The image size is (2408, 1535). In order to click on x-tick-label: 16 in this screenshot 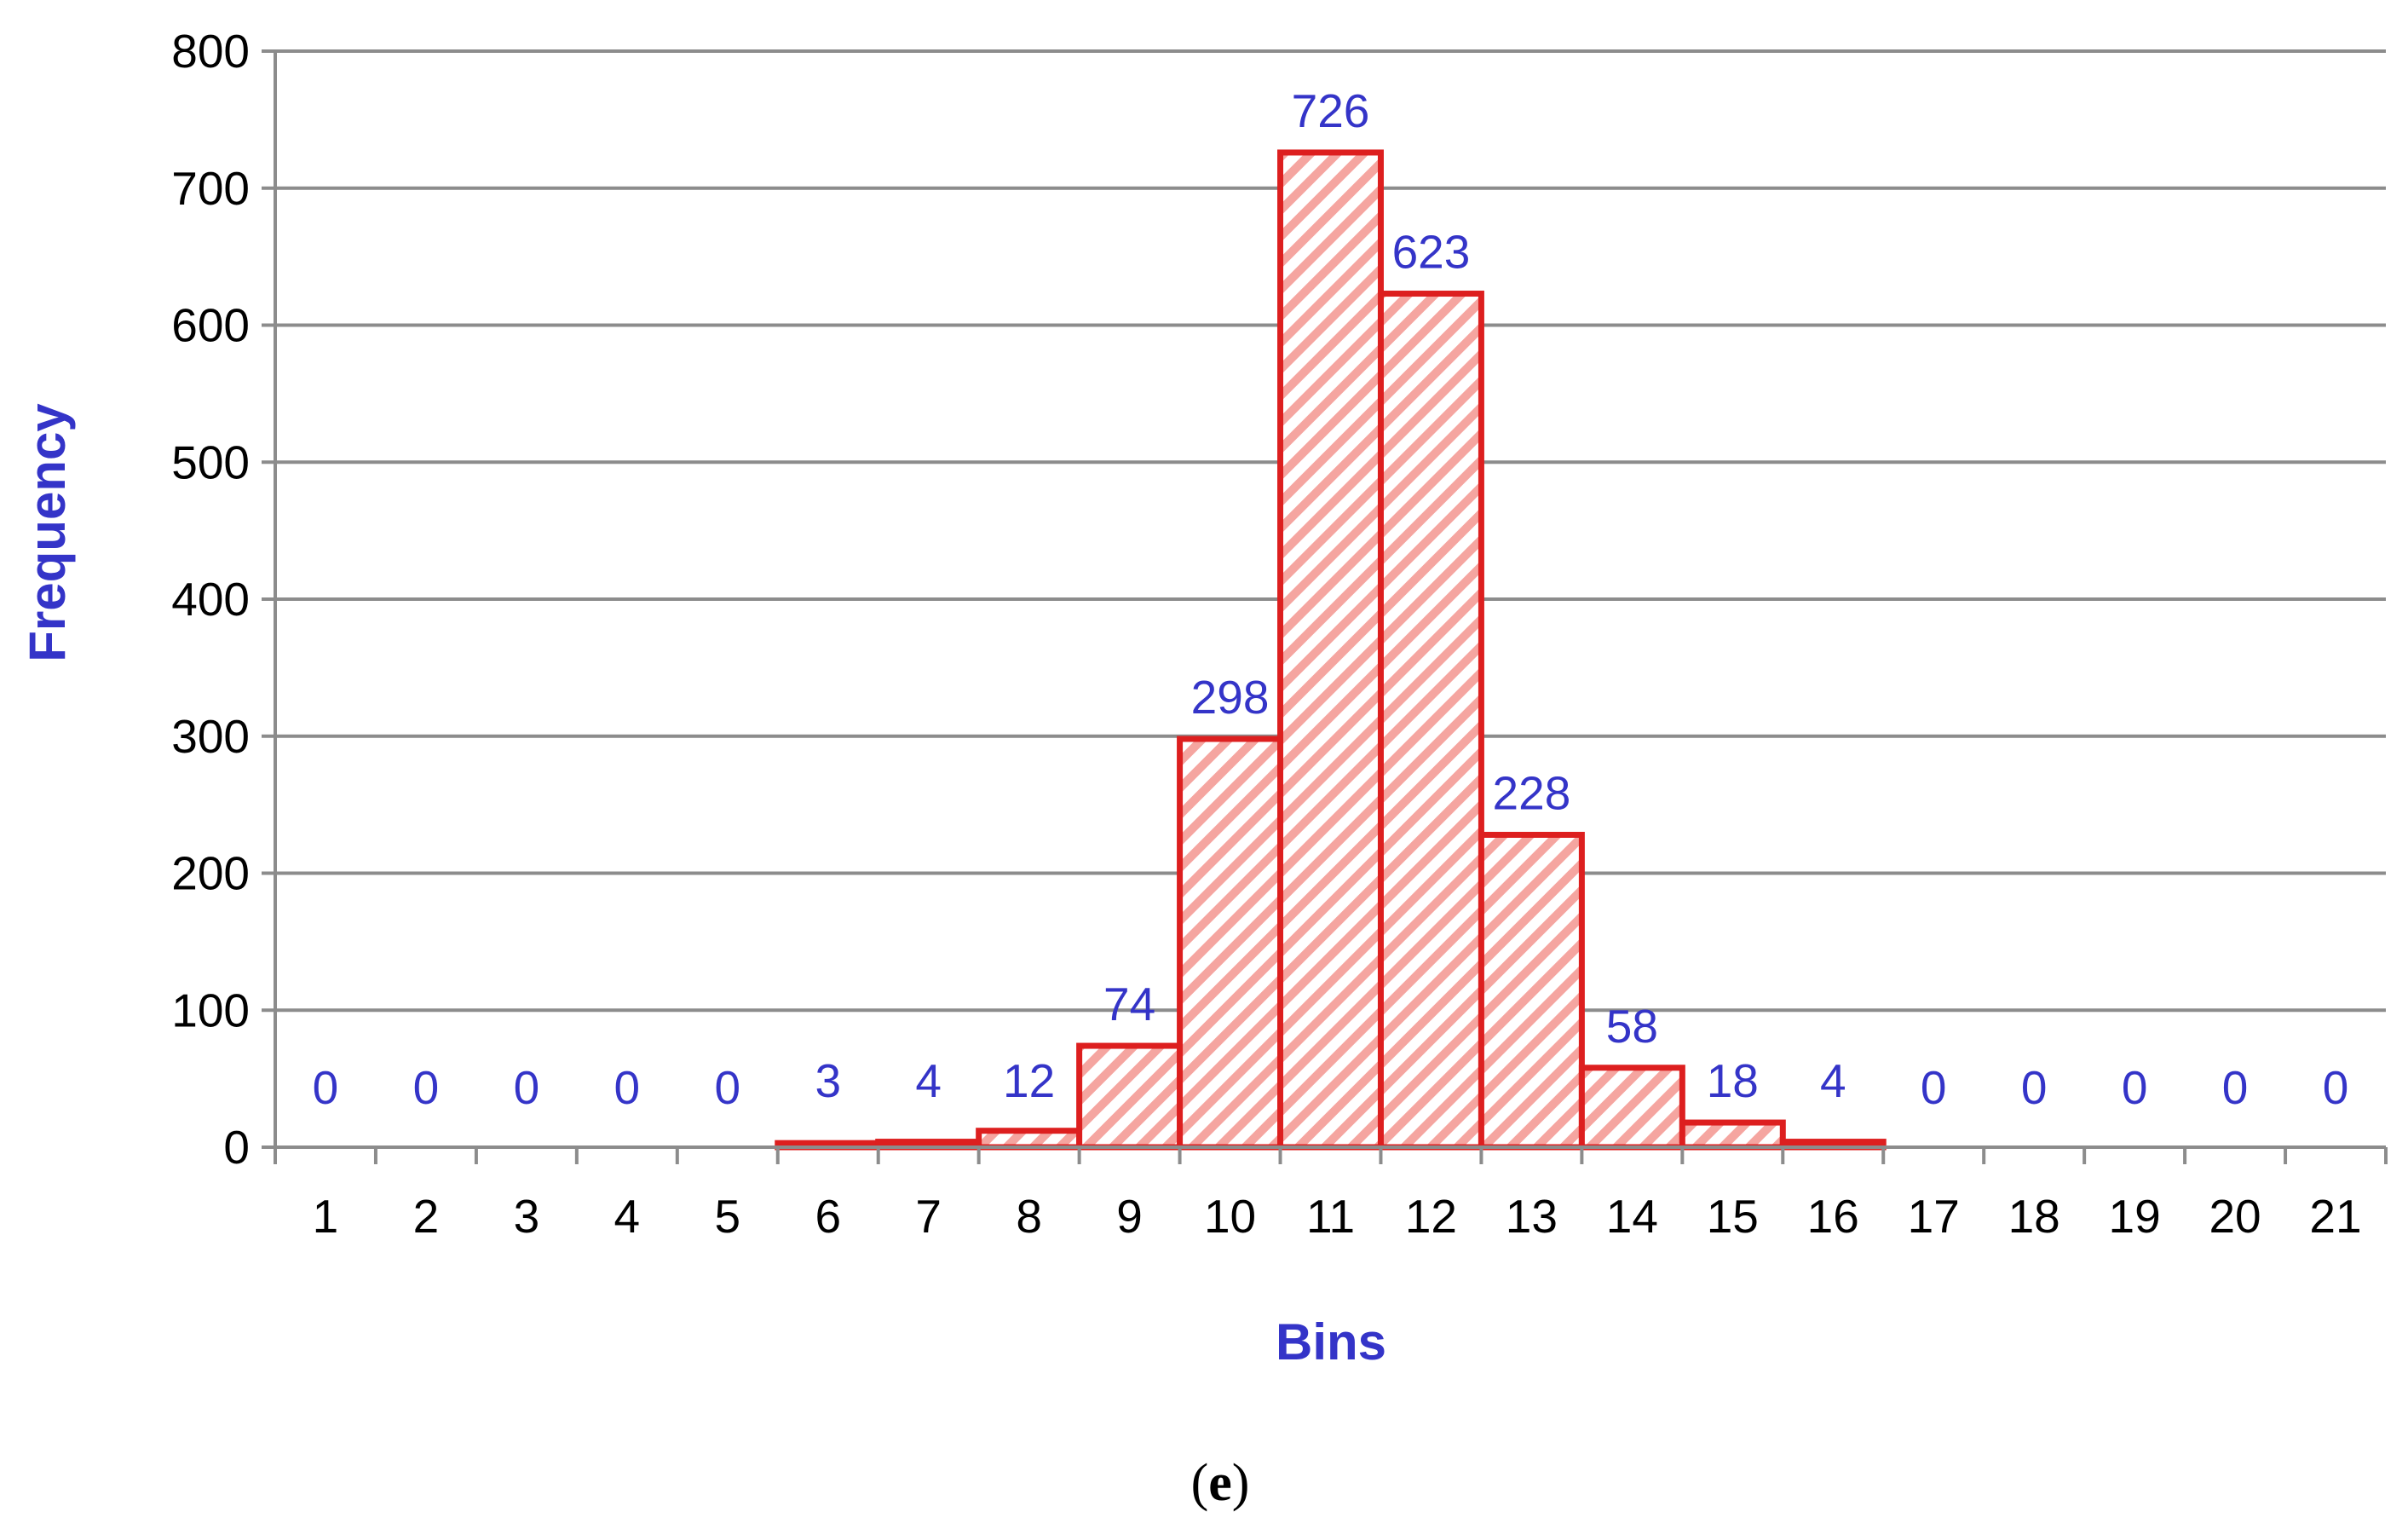, I will do `click(1833, 1216)`.